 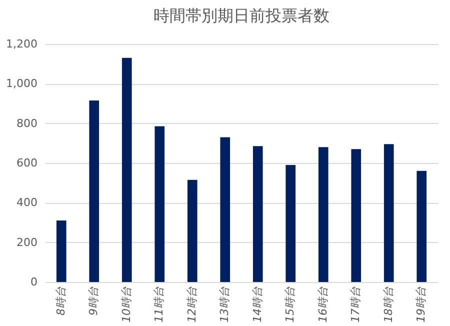 I want to click on x-tick-label: 19時台, so click(x=421, y=304).